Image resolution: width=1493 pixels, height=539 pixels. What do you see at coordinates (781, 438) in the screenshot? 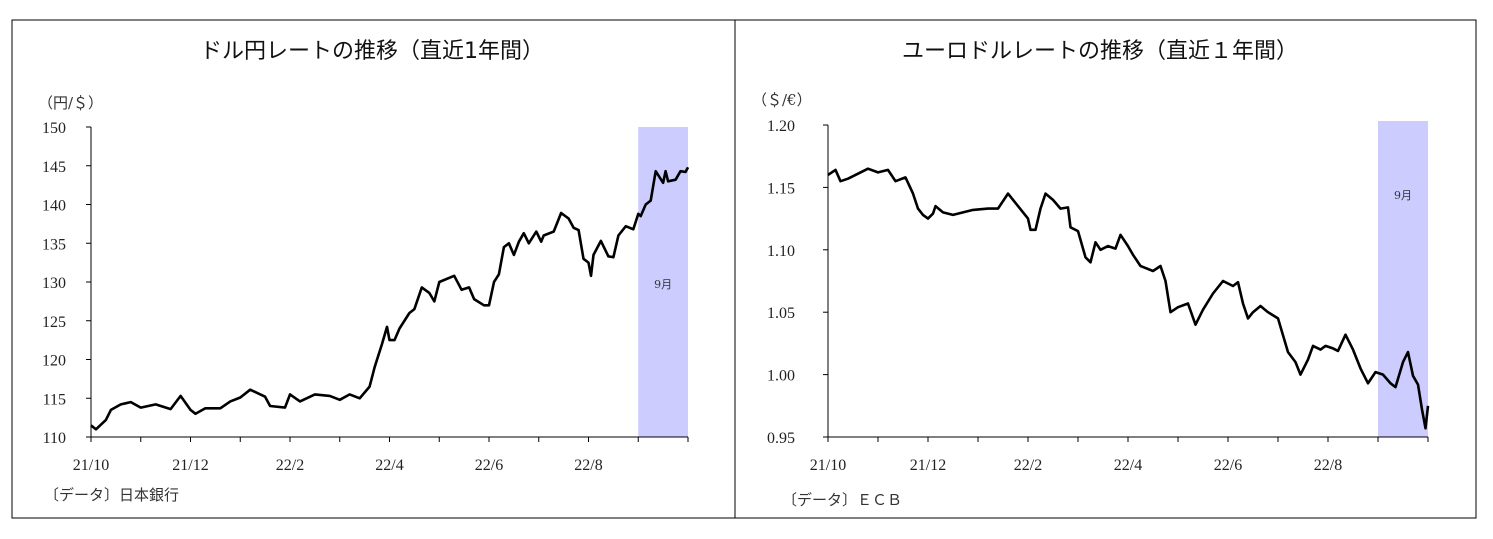
I see `y-tick-label: 0.95` at bounding box center [781, 438].